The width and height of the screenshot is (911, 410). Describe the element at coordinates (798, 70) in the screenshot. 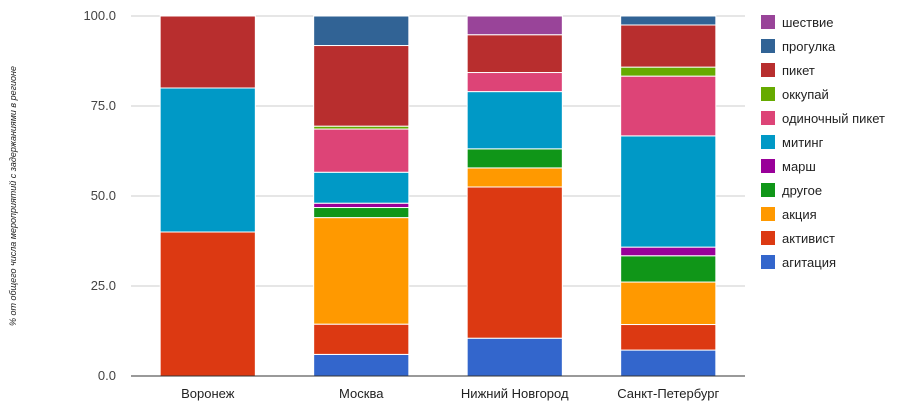

I see `legend-label: пикет` at that location.